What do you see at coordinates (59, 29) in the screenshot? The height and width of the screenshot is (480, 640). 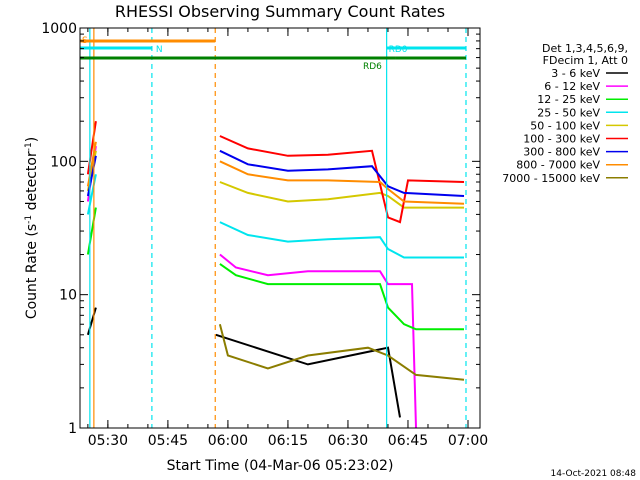 I see `y-tick-label-4: 1000` at bounding box center [59, 29].